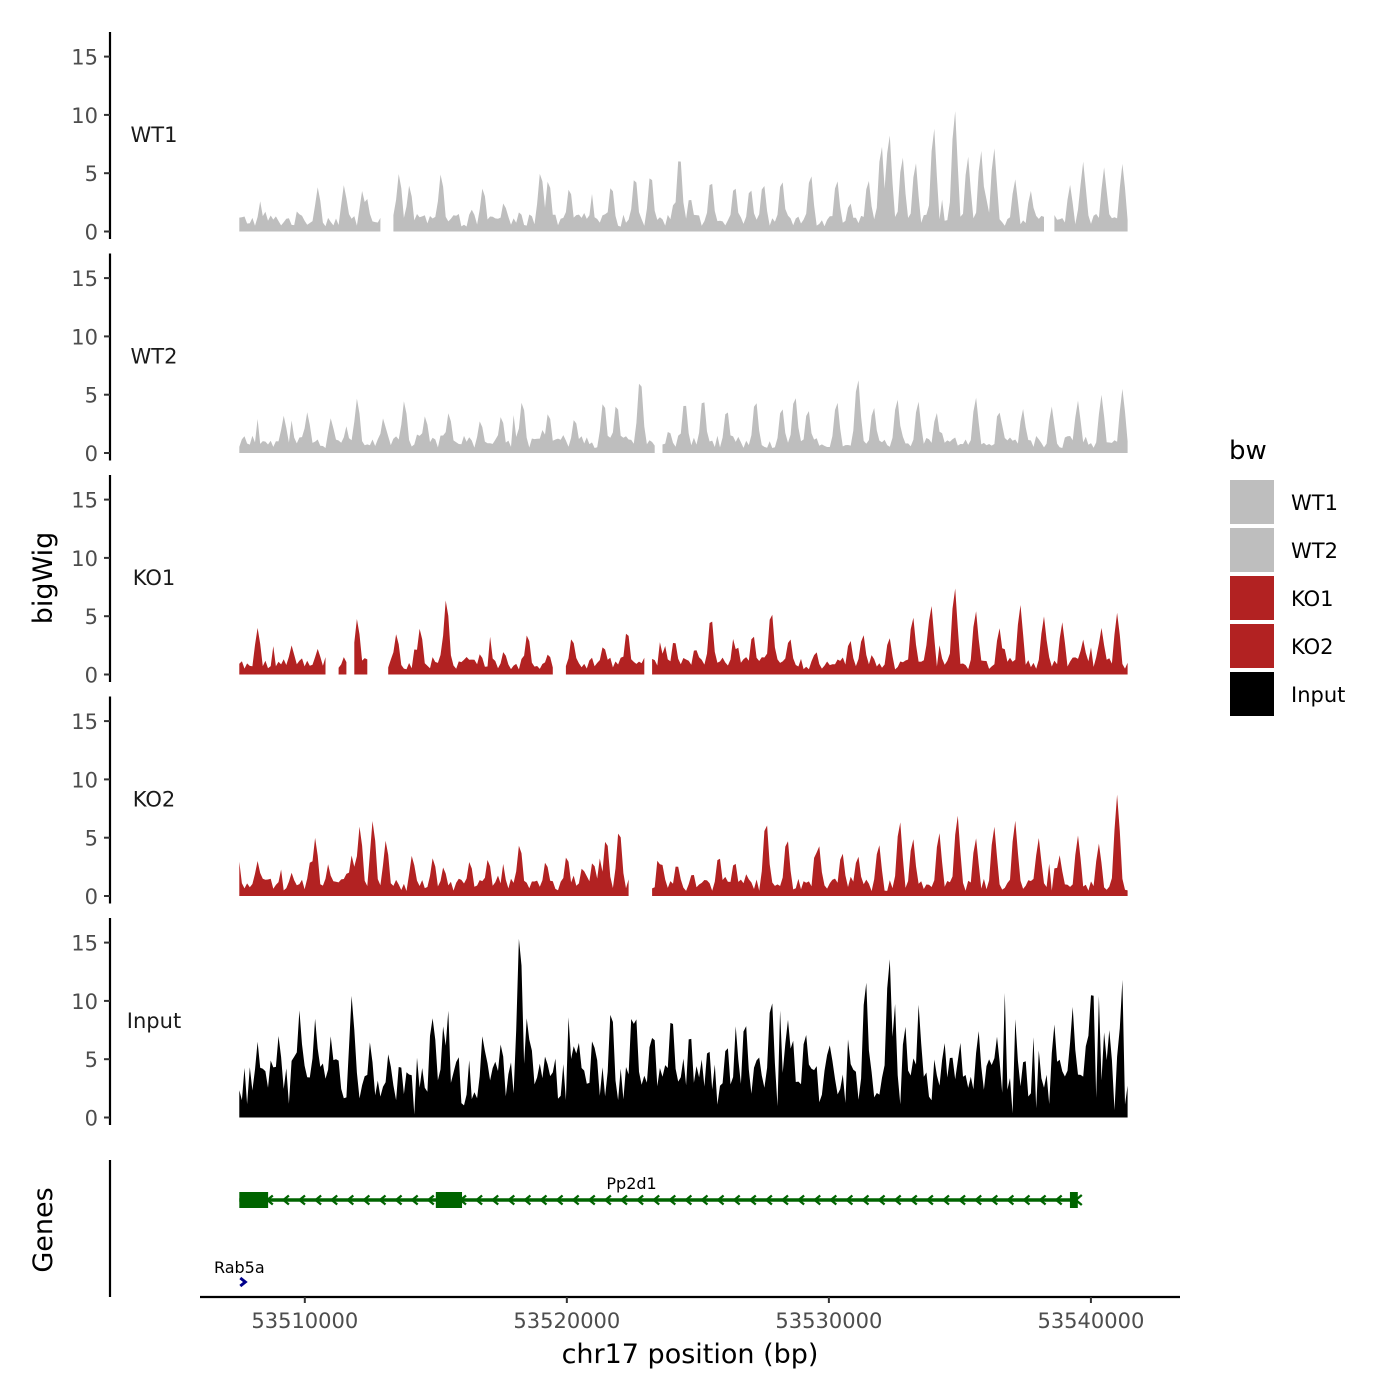 The width and height of the screenshot is (1400, 1400). What do you see at coordinates (631, 1183) in the screenshot?
I see `gene-label-pp2d1: Pp2d1` at bounding box center [631, 1183].